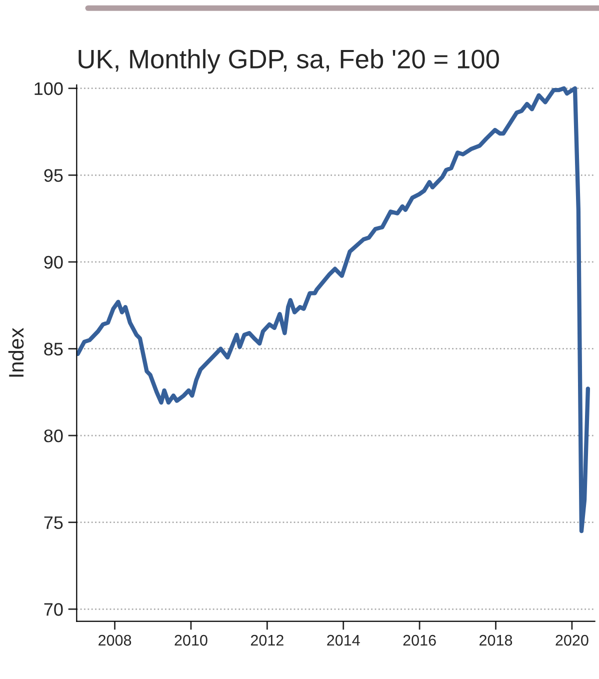  Describe the element at coordinates (53, 435) in the screenshot. I see `y-tick-label: 80` at that location.